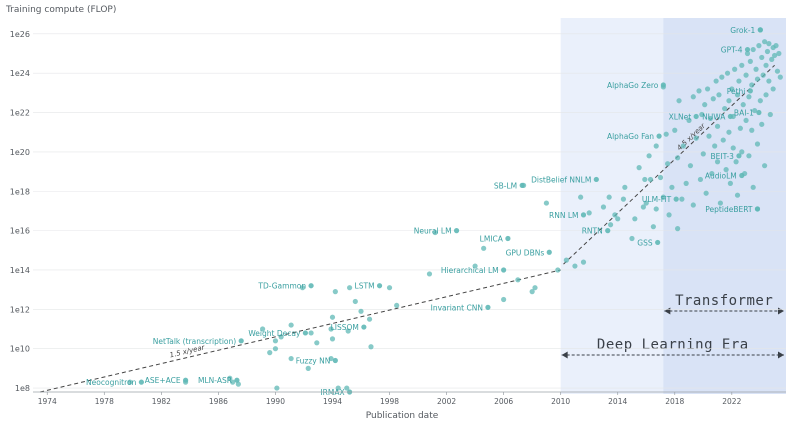 The width and height of the screenshot is (800, 423). Describe the element at coordinates (47, 401) in the screenshot. I see `x-tick-label: 1974` at that location.